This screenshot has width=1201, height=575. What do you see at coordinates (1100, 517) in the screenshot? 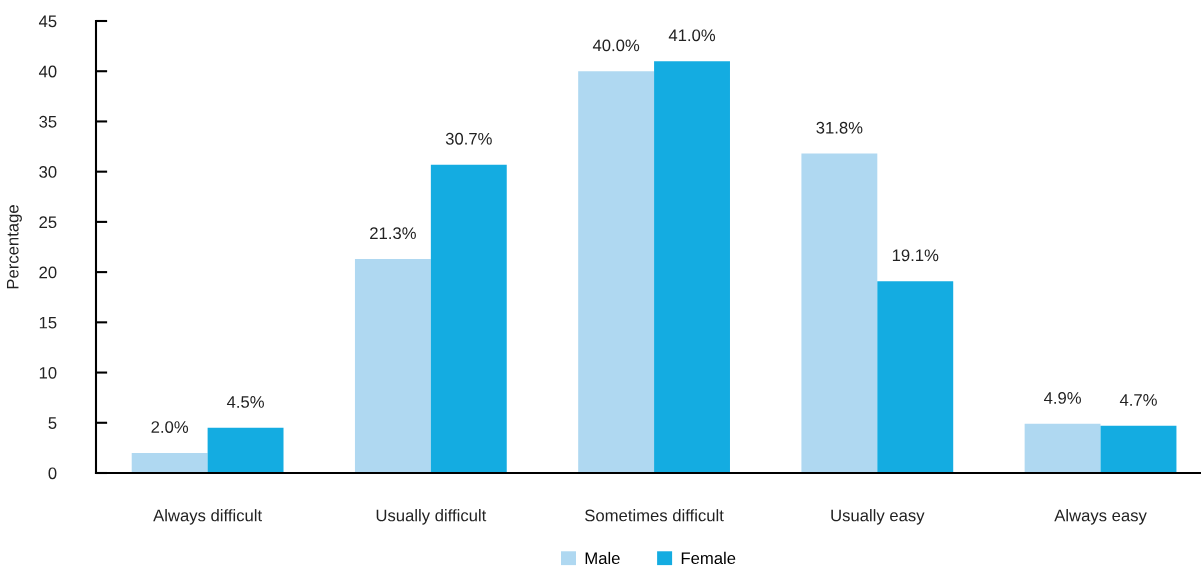
I see `x-tick-label: Always easy` at bounding box center [1100, 517].